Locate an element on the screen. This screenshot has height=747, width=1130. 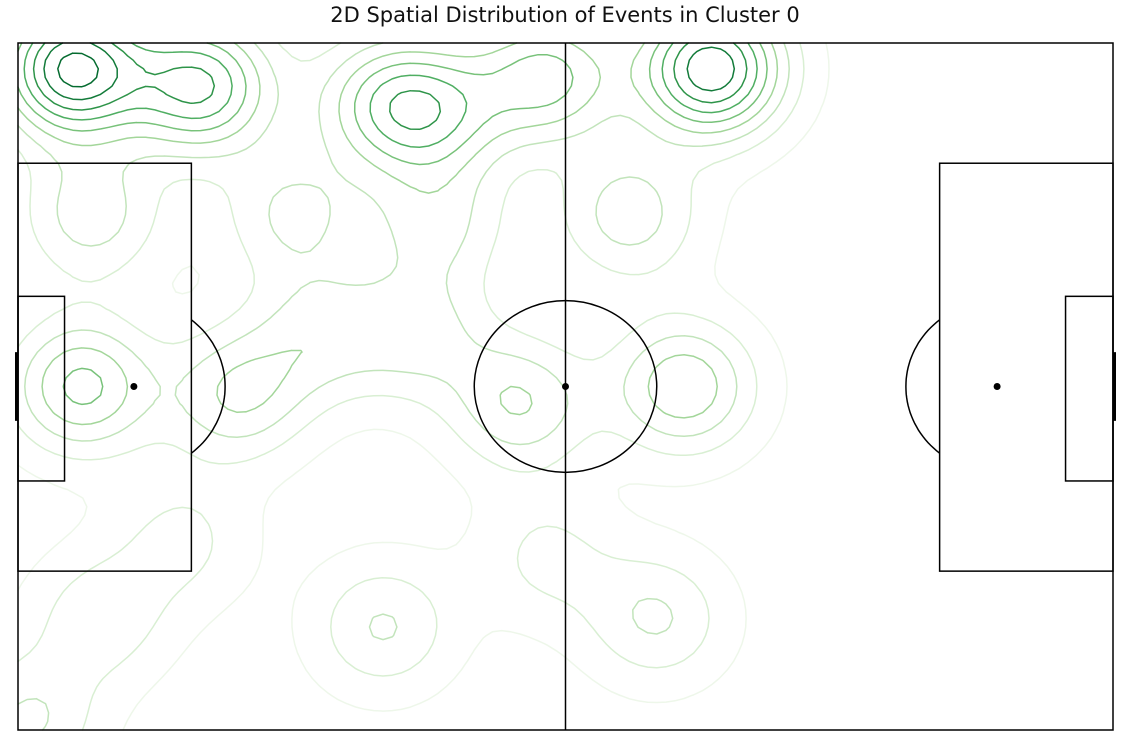
right-goal is located at coordinates (1114, 386).